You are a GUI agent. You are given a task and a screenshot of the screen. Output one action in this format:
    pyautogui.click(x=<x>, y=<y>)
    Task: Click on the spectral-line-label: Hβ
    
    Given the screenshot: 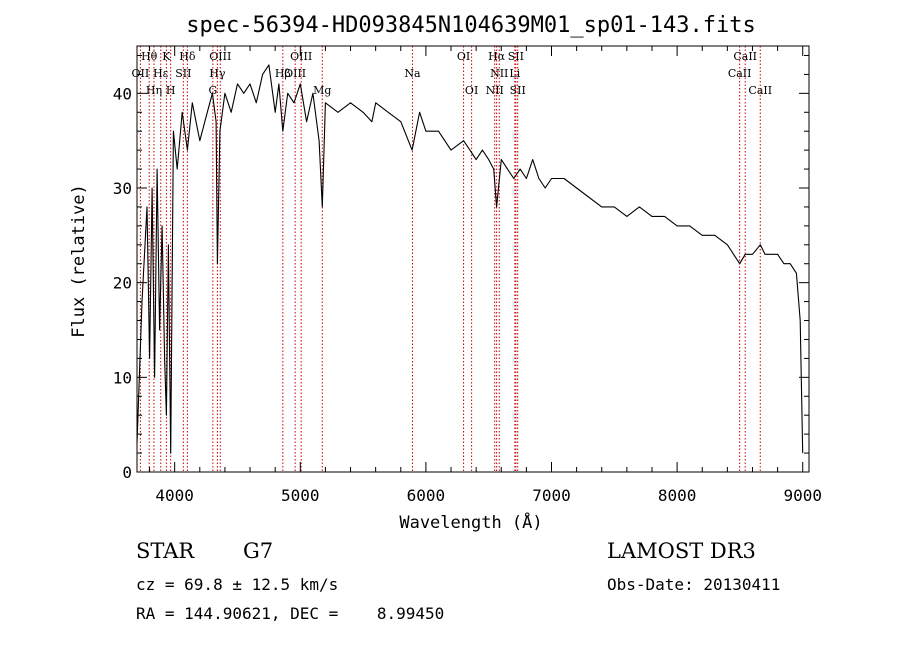 What is the action you would take?
    pyautogui.click(x=283, y=73)
    